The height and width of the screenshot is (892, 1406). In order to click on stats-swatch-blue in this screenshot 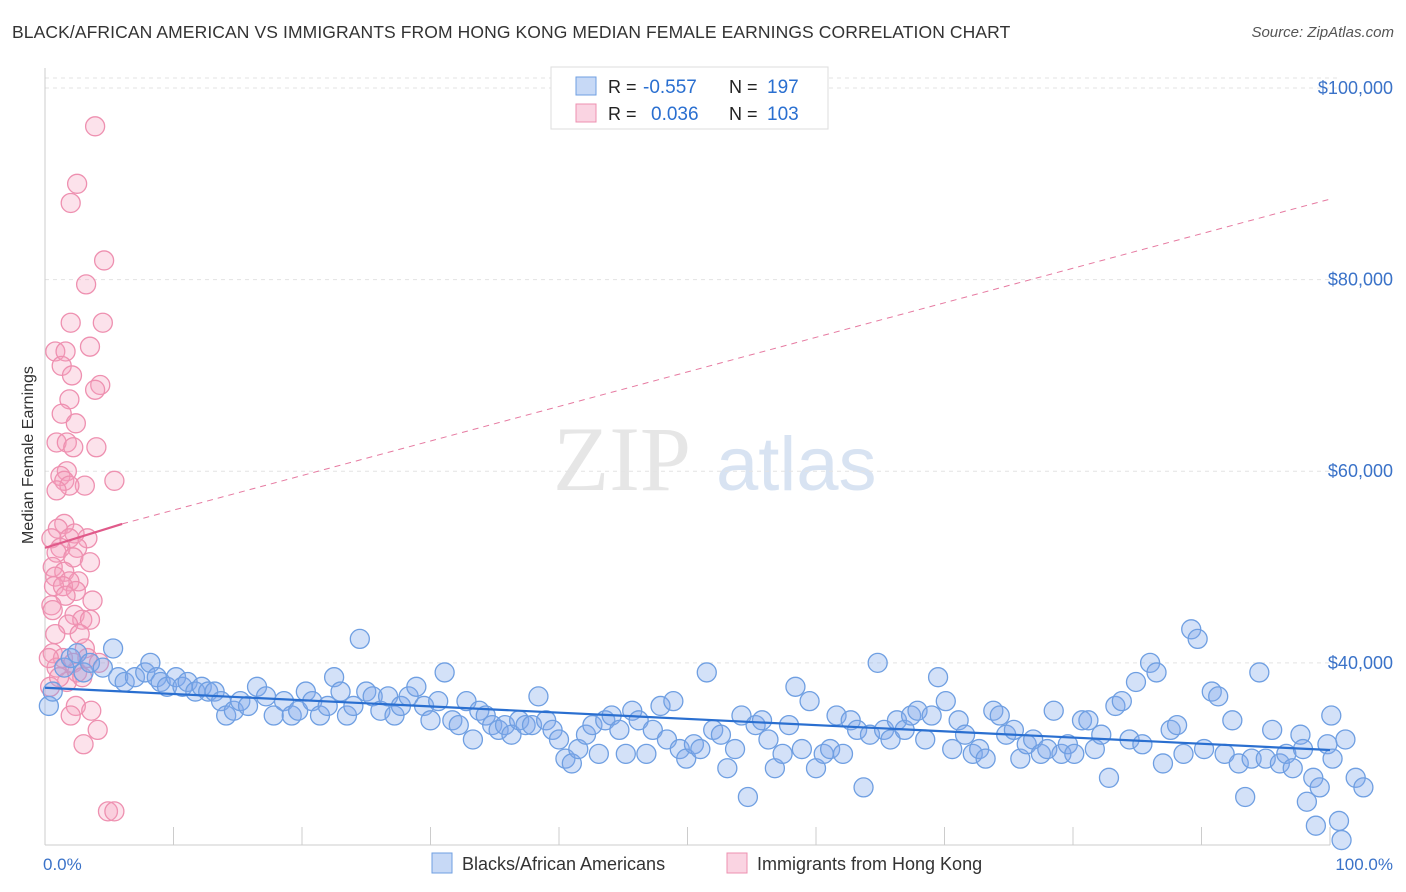, I will do `click(586, 86)`.